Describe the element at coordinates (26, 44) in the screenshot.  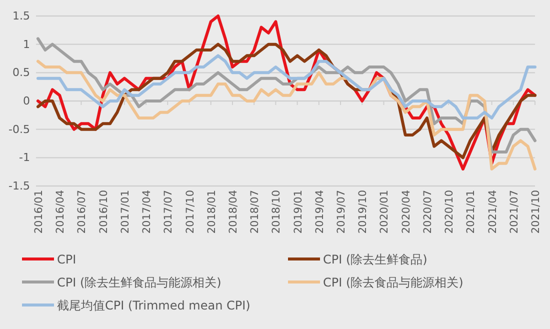
I see `y-tick-label: 1` at that location.